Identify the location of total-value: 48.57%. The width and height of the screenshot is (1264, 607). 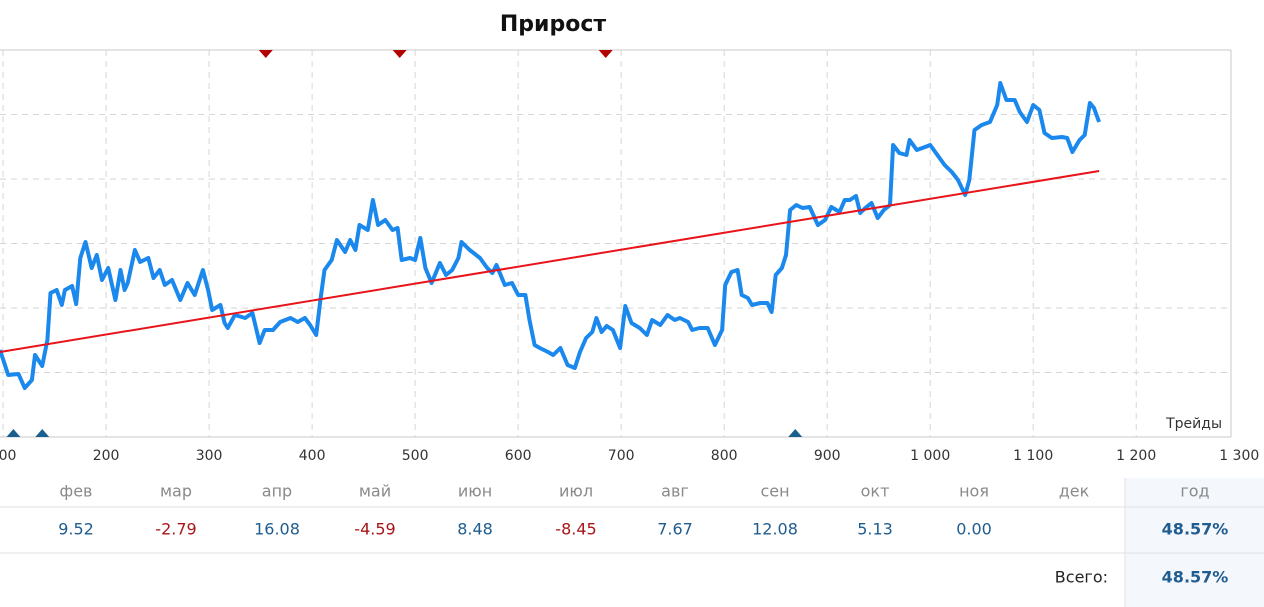
(1195, 577).